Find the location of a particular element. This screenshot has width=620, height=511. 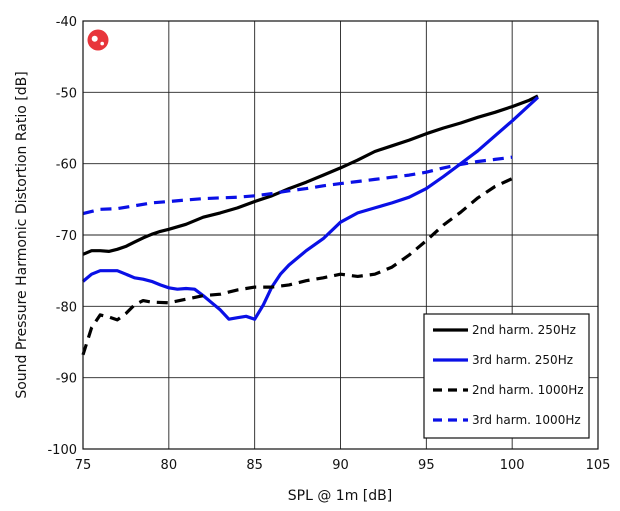

y-tick-label: -90 is located at coordinates (66, 379).